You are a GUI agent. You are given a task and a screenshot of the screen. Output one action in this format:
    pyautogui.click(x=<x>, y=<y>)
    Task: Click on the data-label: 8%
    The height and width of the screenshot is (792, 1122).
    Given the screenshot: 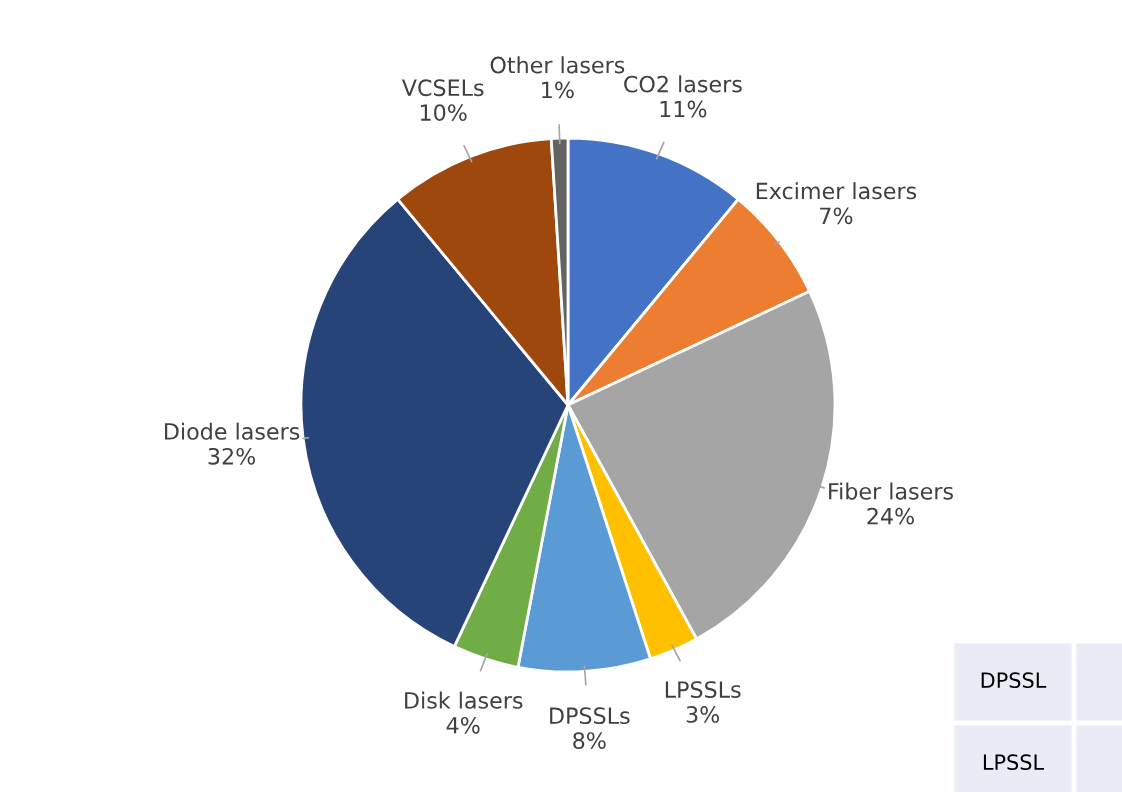 What is the action you would take?
    pyautogui.click(x=589, y=740)
    